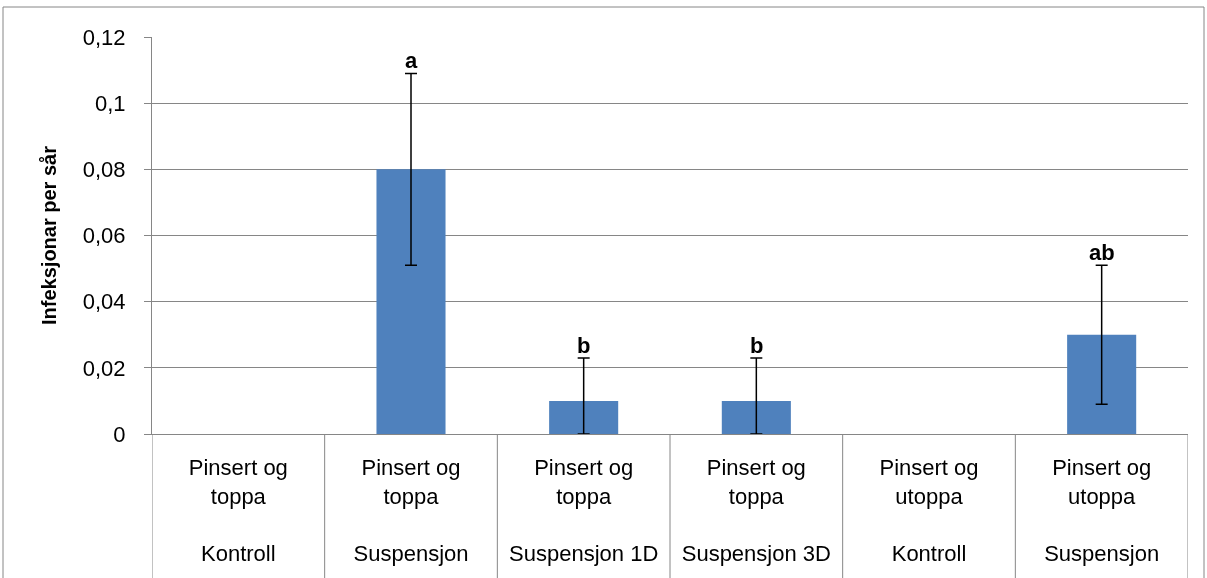 Image resolution: width=1207 pixels, height=578 pixels. Describe the element at coordinates (411, 60) in the screenshot. I see `annotation: a` at that location.